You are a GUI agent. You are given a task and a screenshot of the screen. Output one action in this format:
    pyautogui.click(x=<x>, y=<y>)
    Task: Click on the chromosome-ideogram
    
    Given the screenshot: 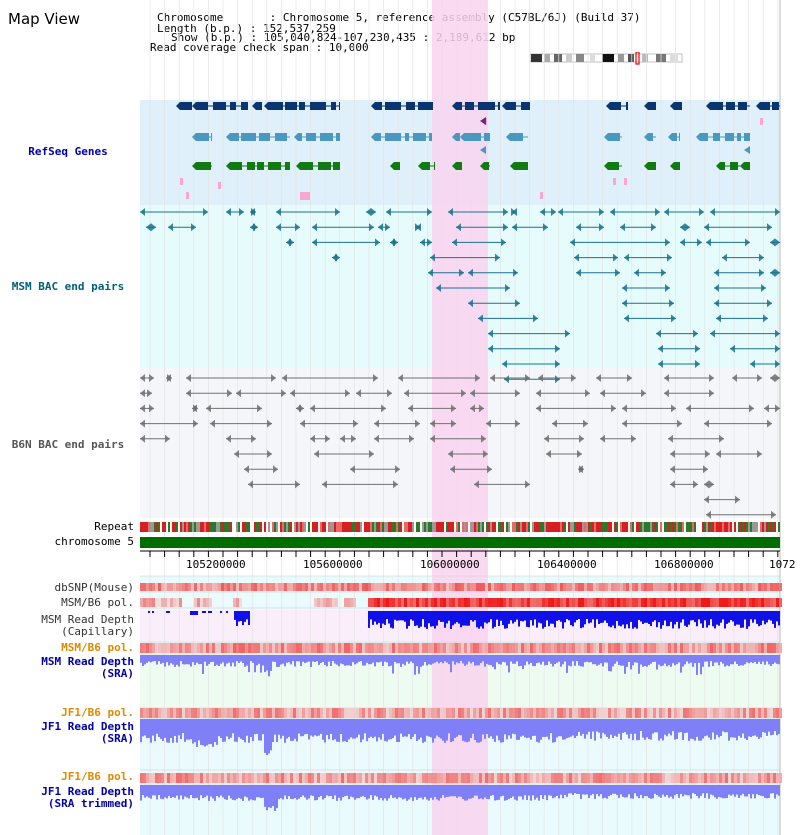 What is the action you would take?
    pyautogui.click(x=608, y=59)
    